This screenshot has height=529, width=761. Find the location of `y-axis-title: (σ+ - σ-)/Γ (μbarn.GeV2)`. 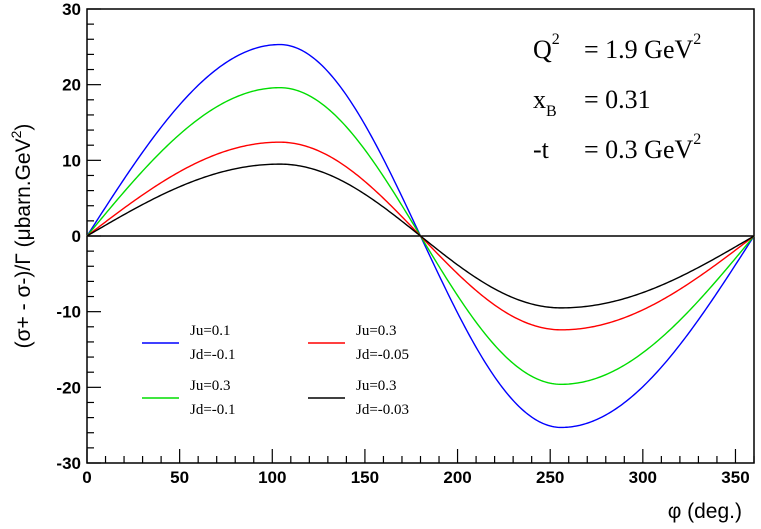

y-axis-title: (σ+ - σ-)/Γ (μbarn.GeV2) is located at coordinates (21, 236).